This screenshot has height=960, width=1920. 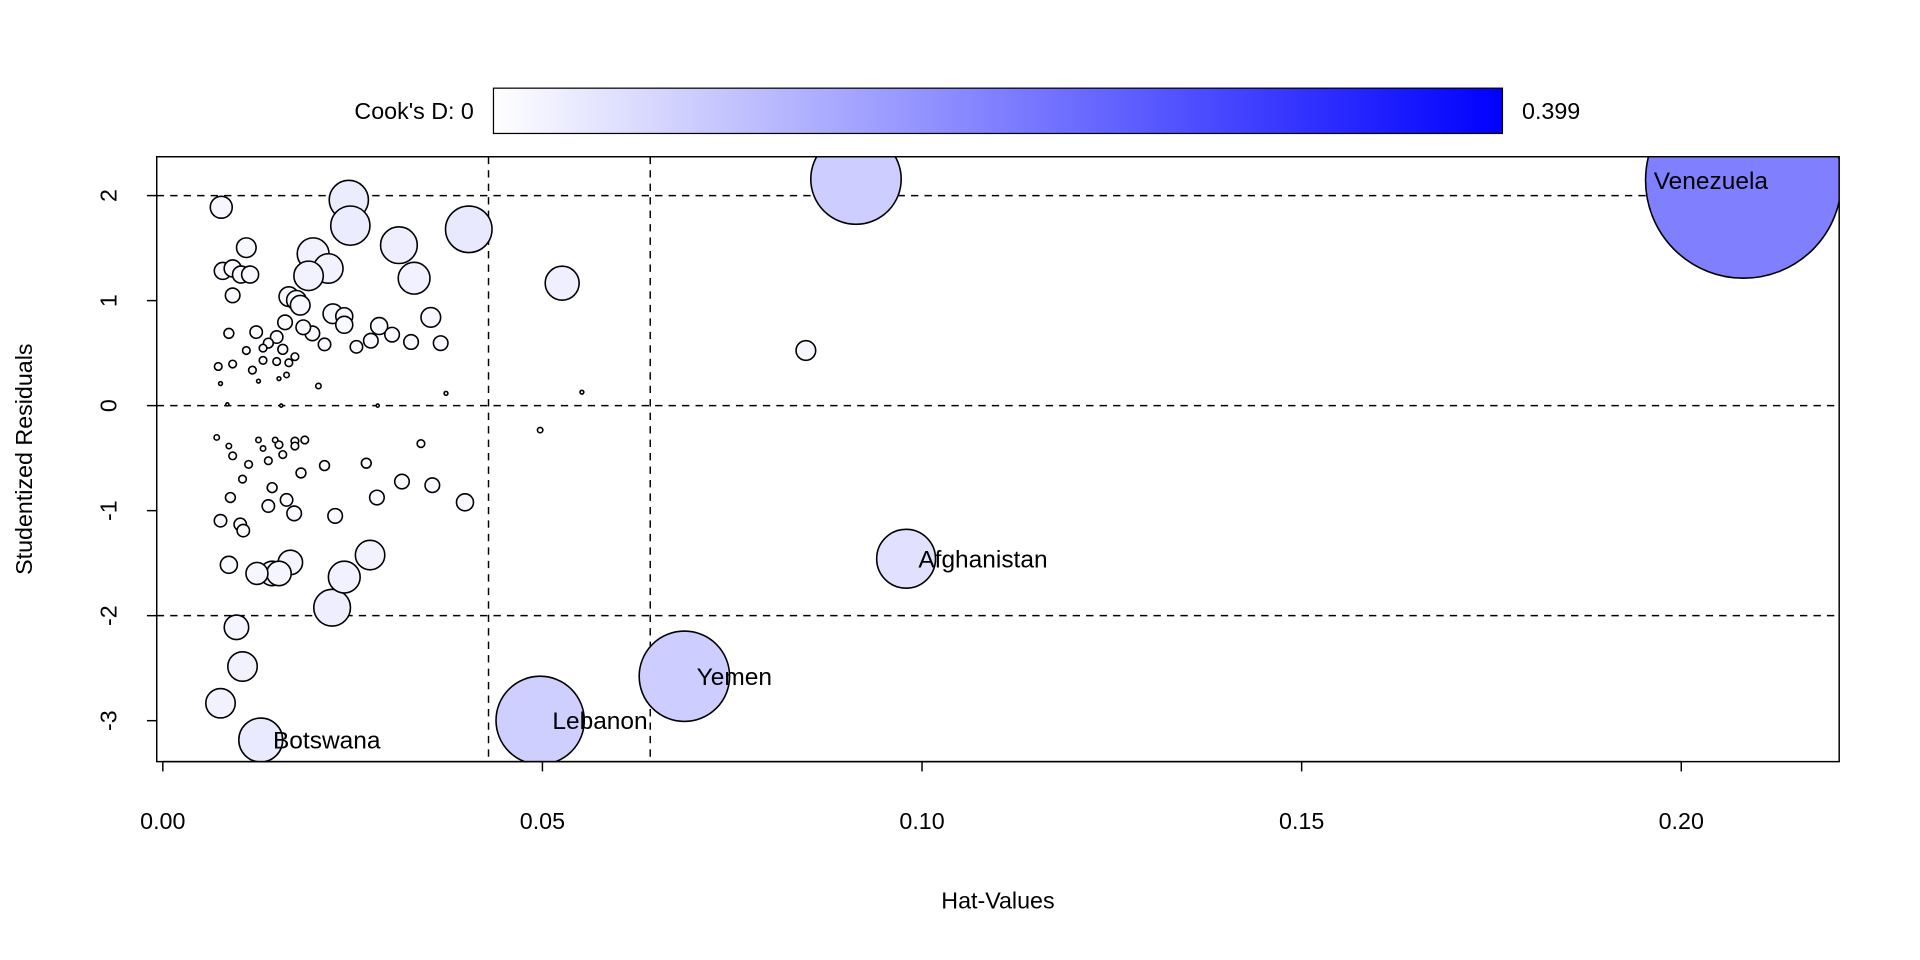 What do you see at coordinates (108, 615) in the screenshot?
I see `y-tick-label: -2` at bounding box center [108, 615].